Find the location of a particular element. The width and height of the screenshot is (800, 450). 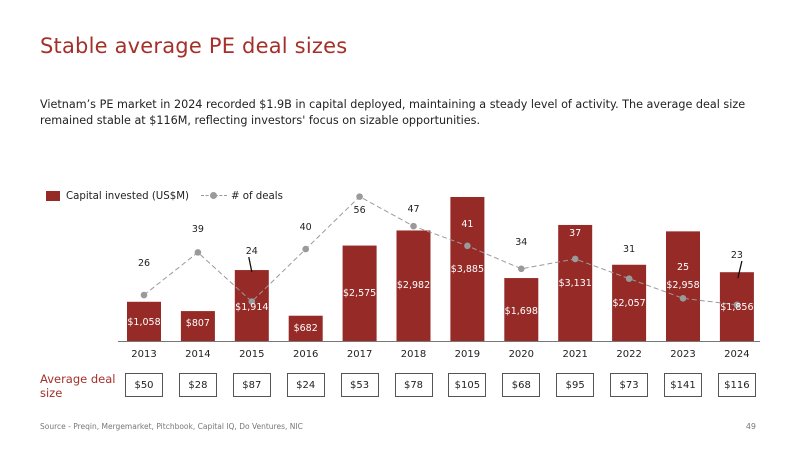

bar-2021 is located at coordinates (575, 282).